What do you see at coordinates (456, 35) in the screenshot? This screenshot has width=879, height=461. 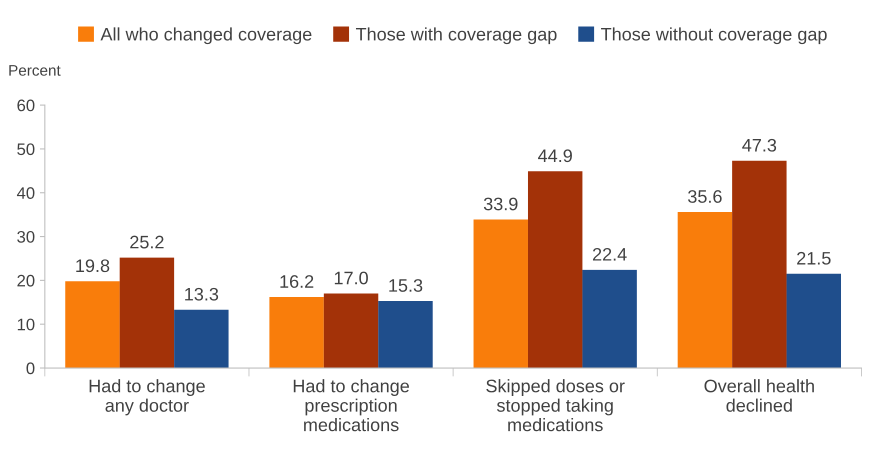 I see `legend-label: Those with coverage gap` at bounding box center [456, 35].